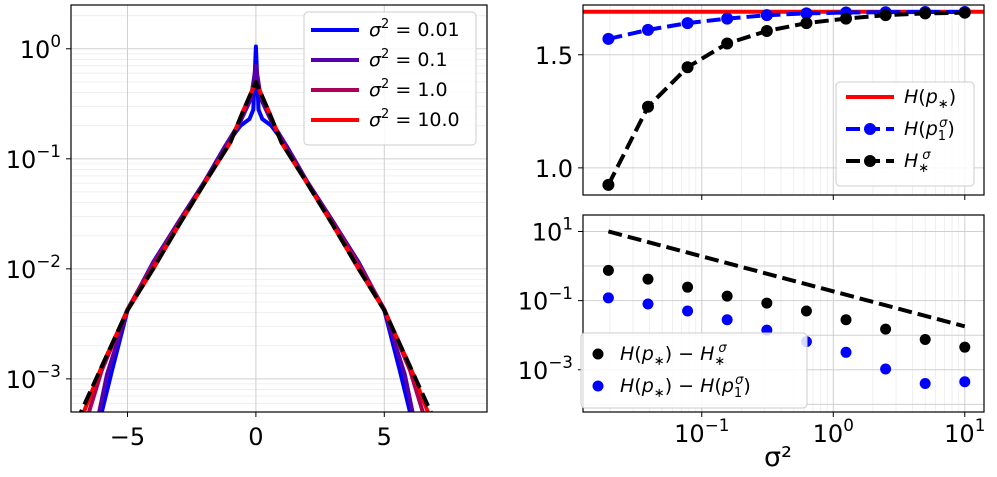 This screenshot has height=477, width=997. What do you see at coordinates (545, 299) in the screenshot?
I see `gap-y-tick-label: 10⁻¹` at bounding box center [545, 299].